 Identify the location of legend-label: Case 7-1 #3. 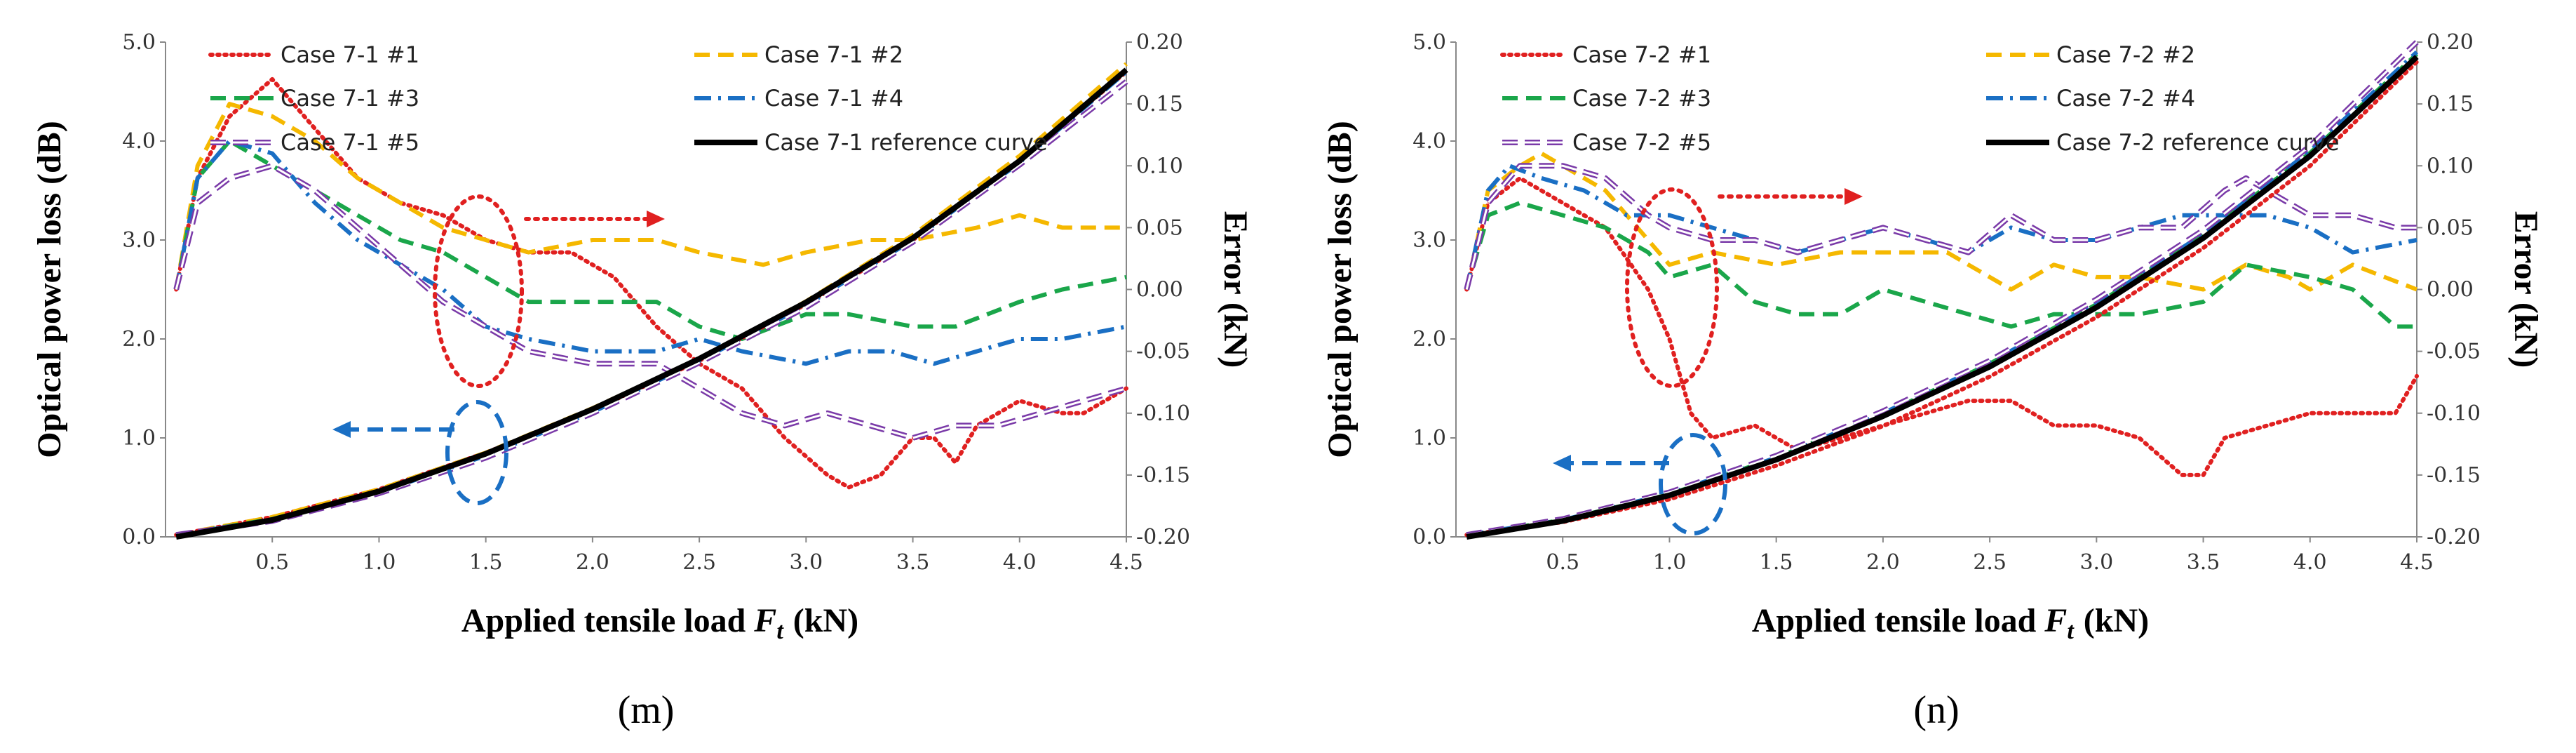
(350, 99).